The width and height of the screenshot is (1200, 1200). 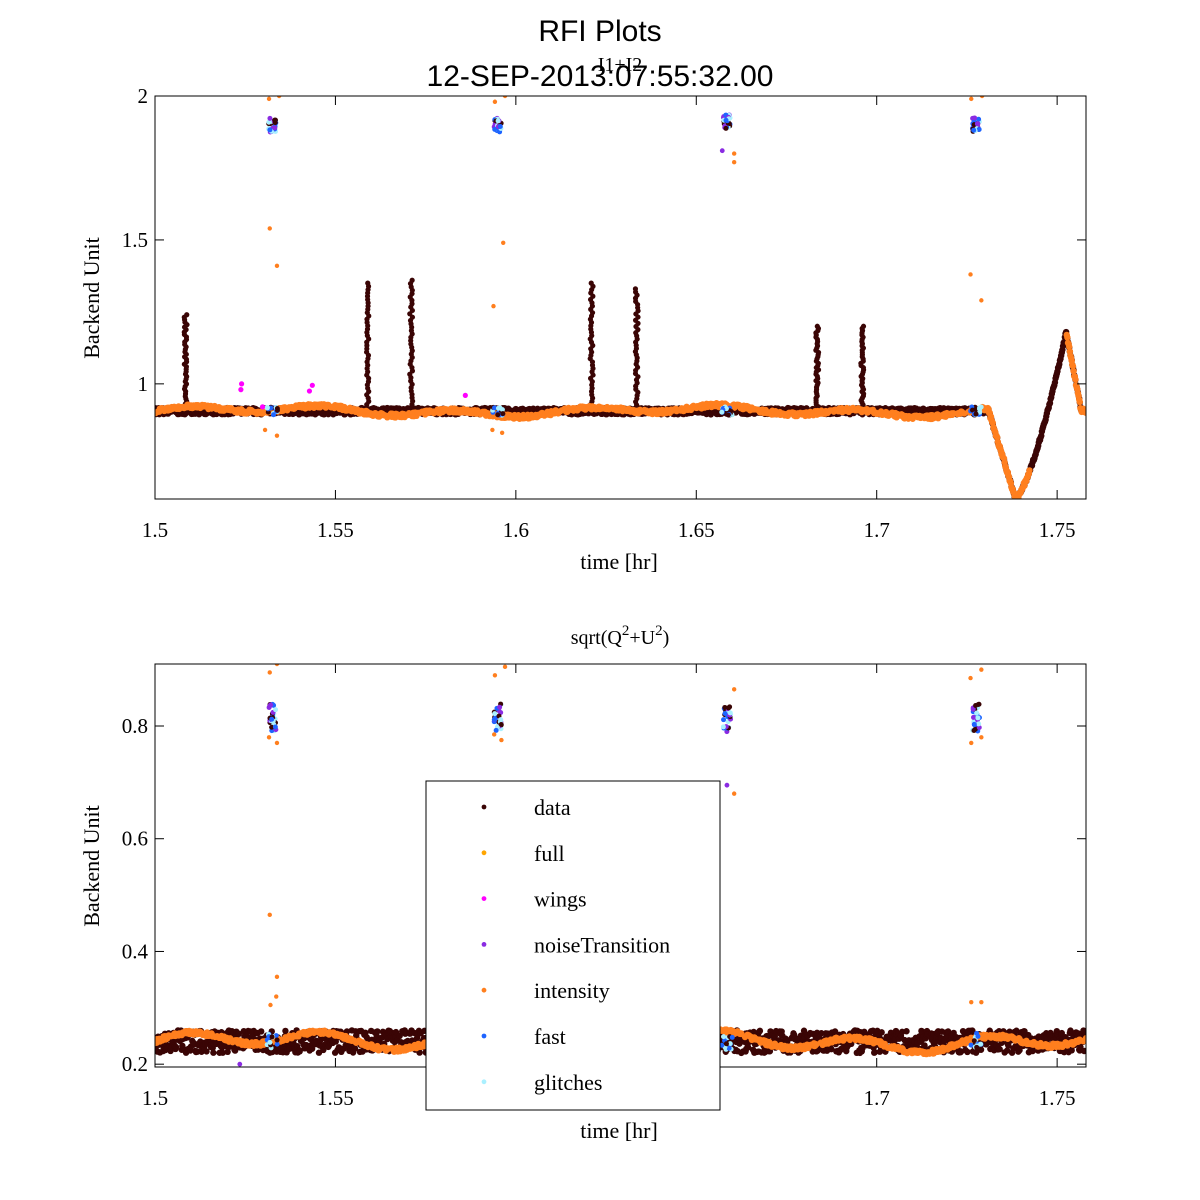 I want to click on figure-subtitle: 12-SEP-2013:07:55:32.00, so click(x=600, y=76).